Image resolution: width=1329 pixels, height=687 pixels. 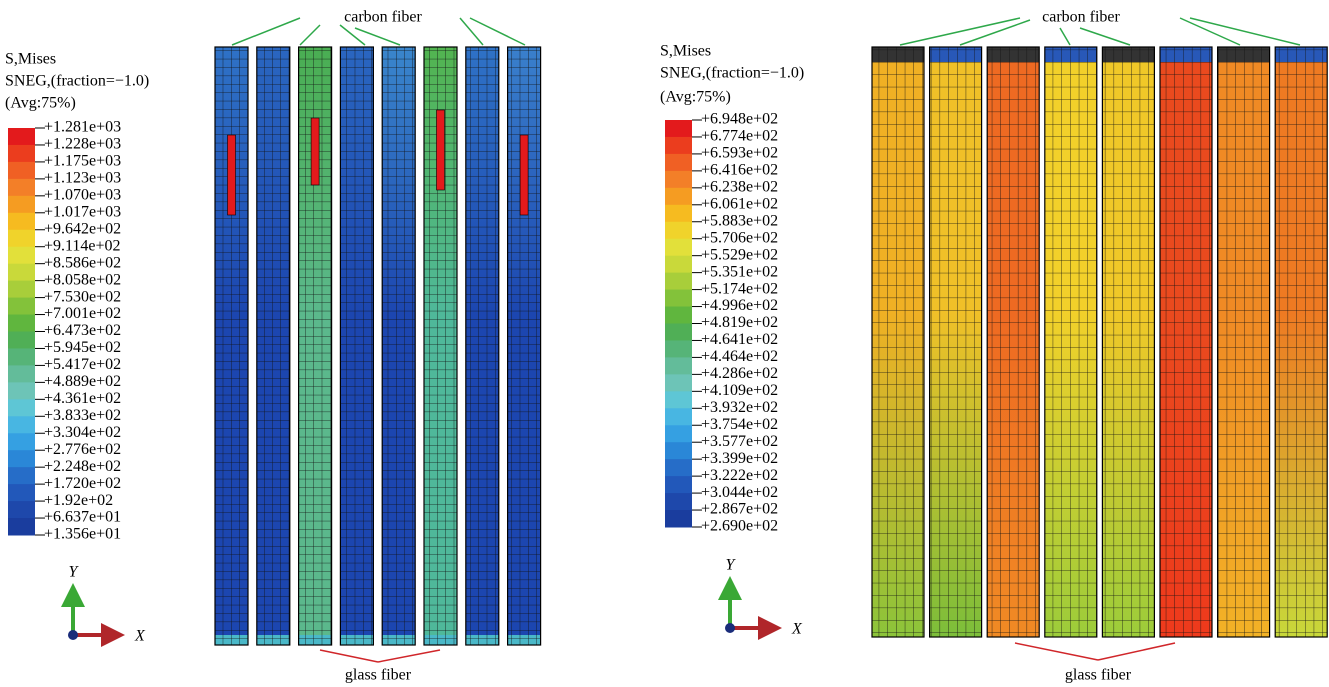 What do you see at coordinates (739, 424) in the screenshot?
I see `legend-label: +3.754e+02` at bounding box center [739, 424].